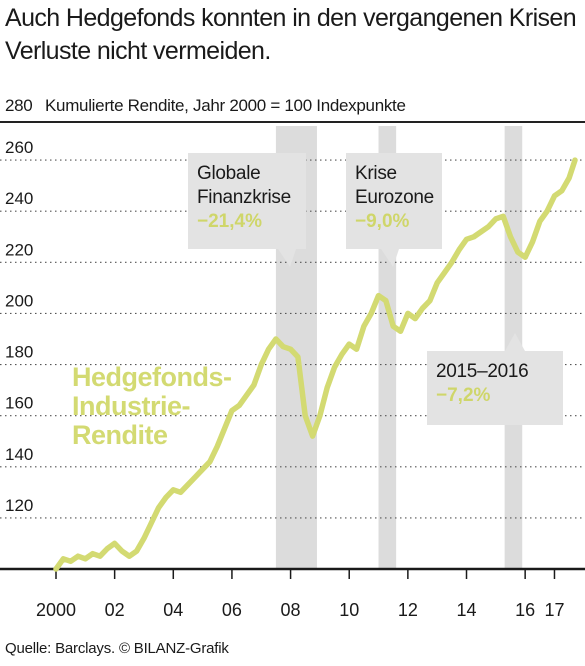 This screenshot has height=666, width=585. I want to click on x-tick-label-16: 16, so click(525, 610).